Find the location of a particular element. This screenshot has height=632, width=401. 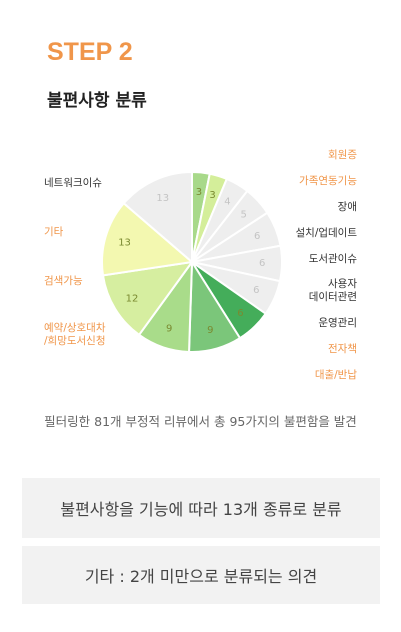

slice-label: 전자책 is located at coordinates (342, 349).